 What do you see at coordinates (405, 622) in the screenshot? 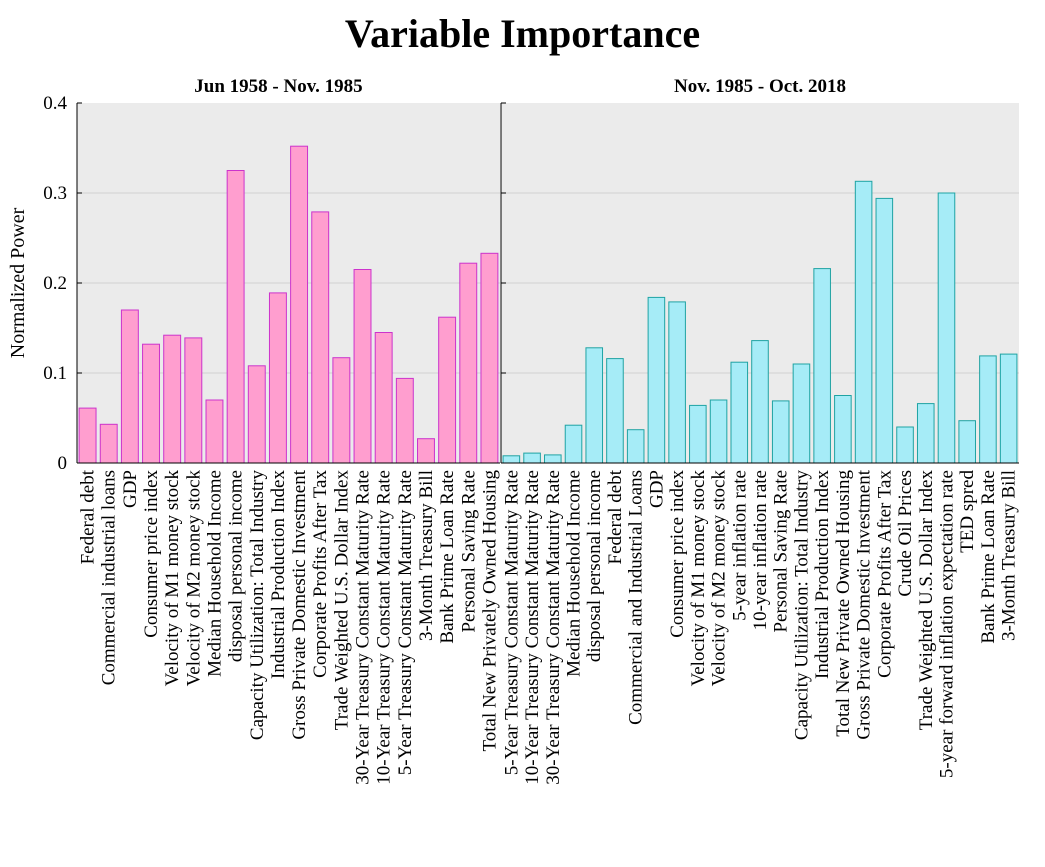
I see `left-category-label: 5-Year Treasury Constant Maturity Rate` at bounding box center [405, 622].